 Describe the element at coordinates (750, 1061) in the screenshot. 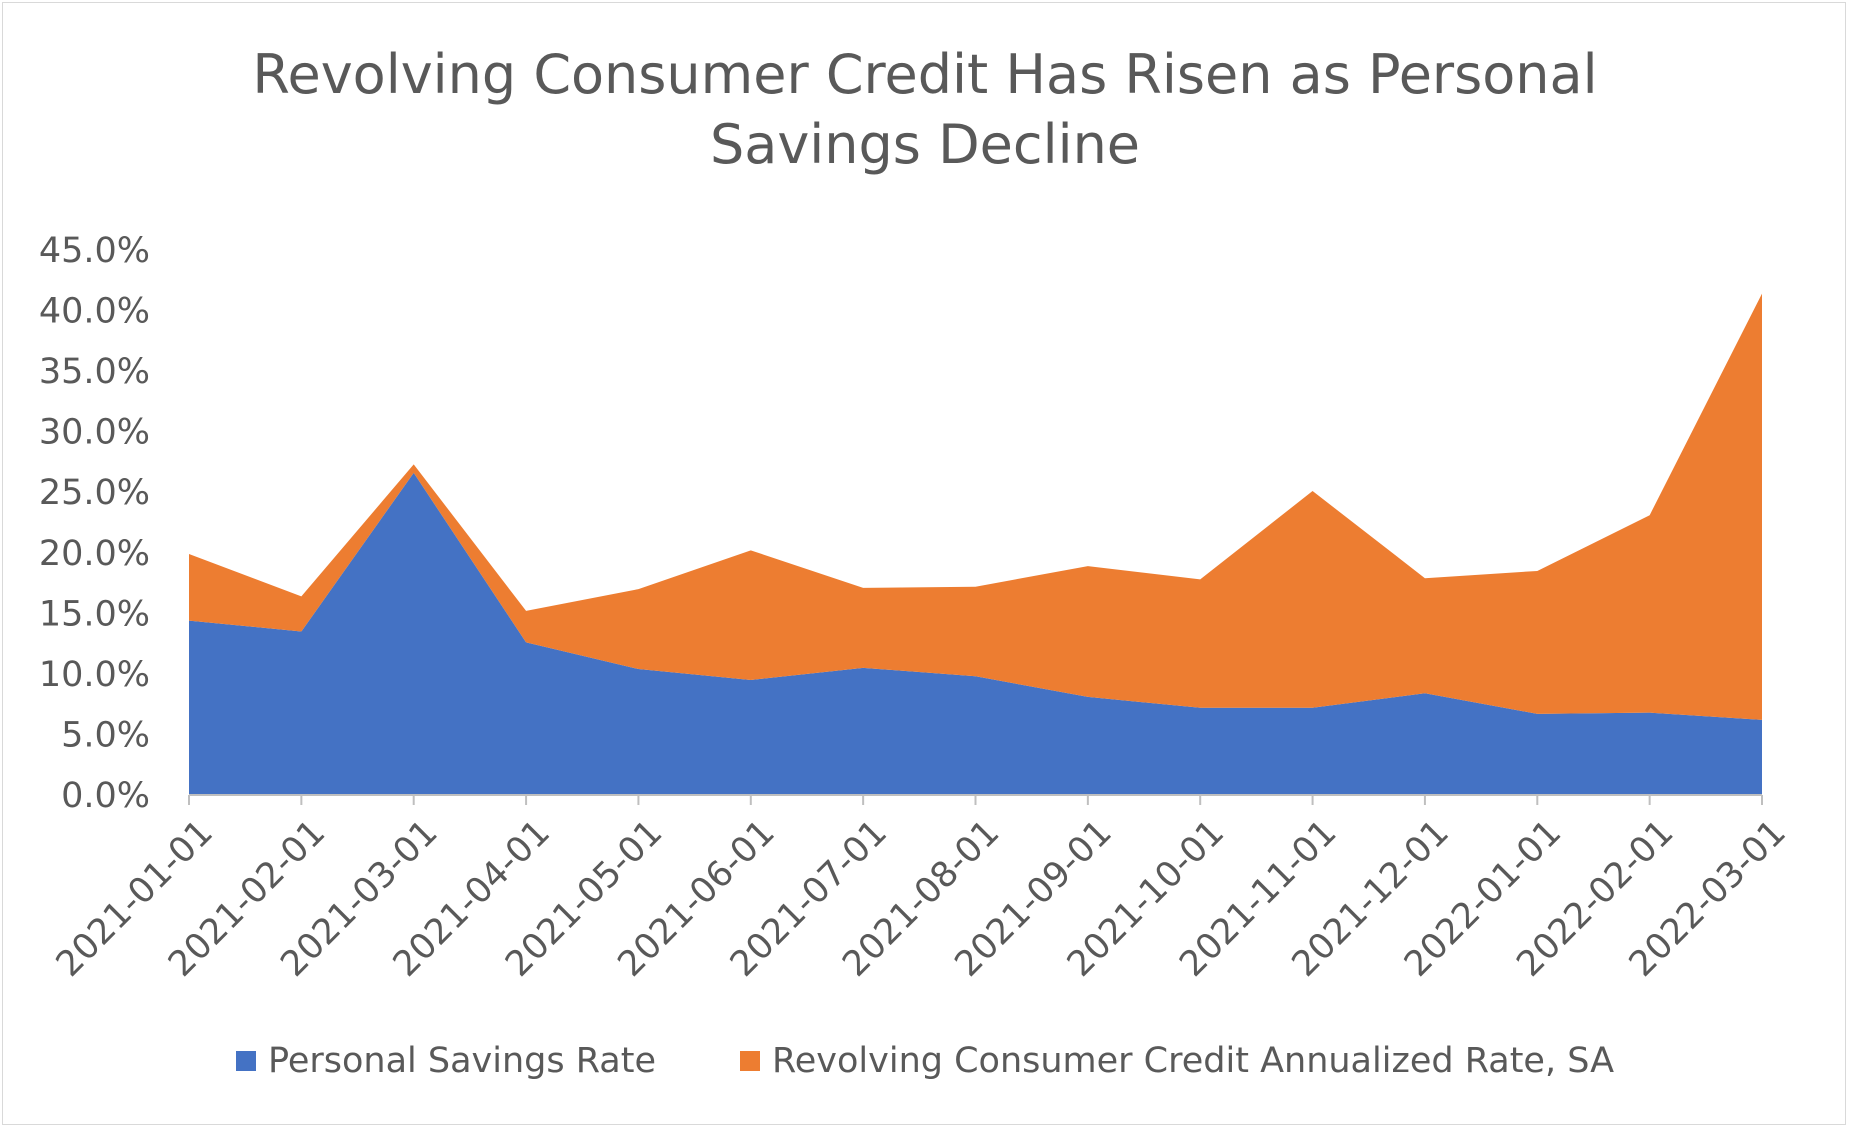

I see `legend-swatch-credit` at that location.